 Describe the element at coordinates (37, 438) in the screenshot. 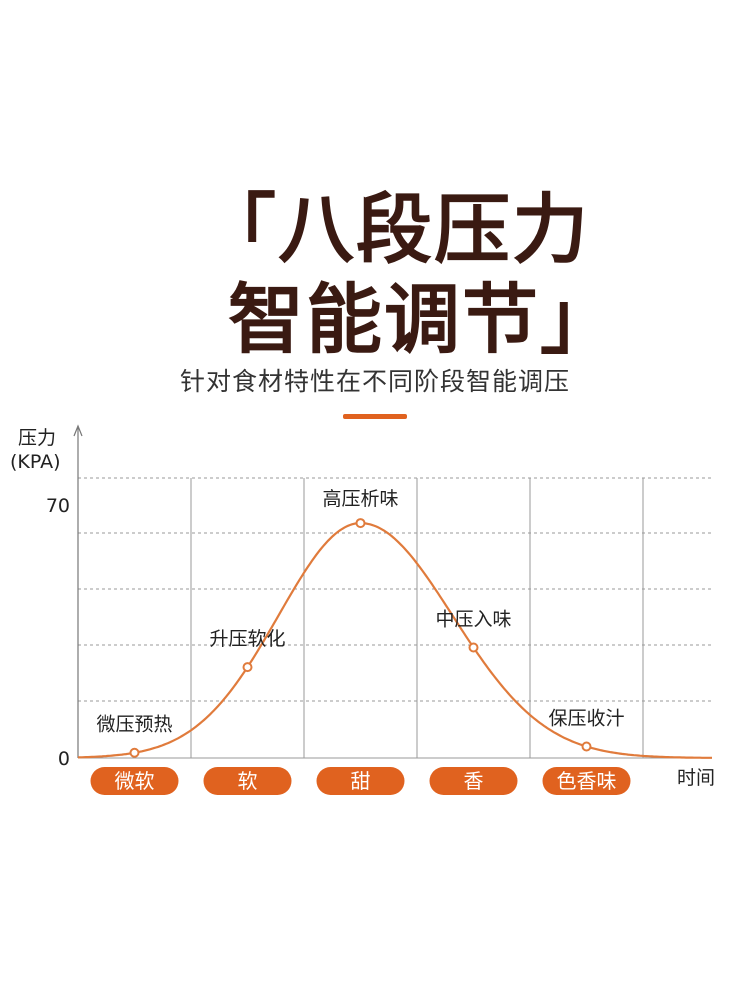

I see `y-axis-label-line-1: 压力` at that location.